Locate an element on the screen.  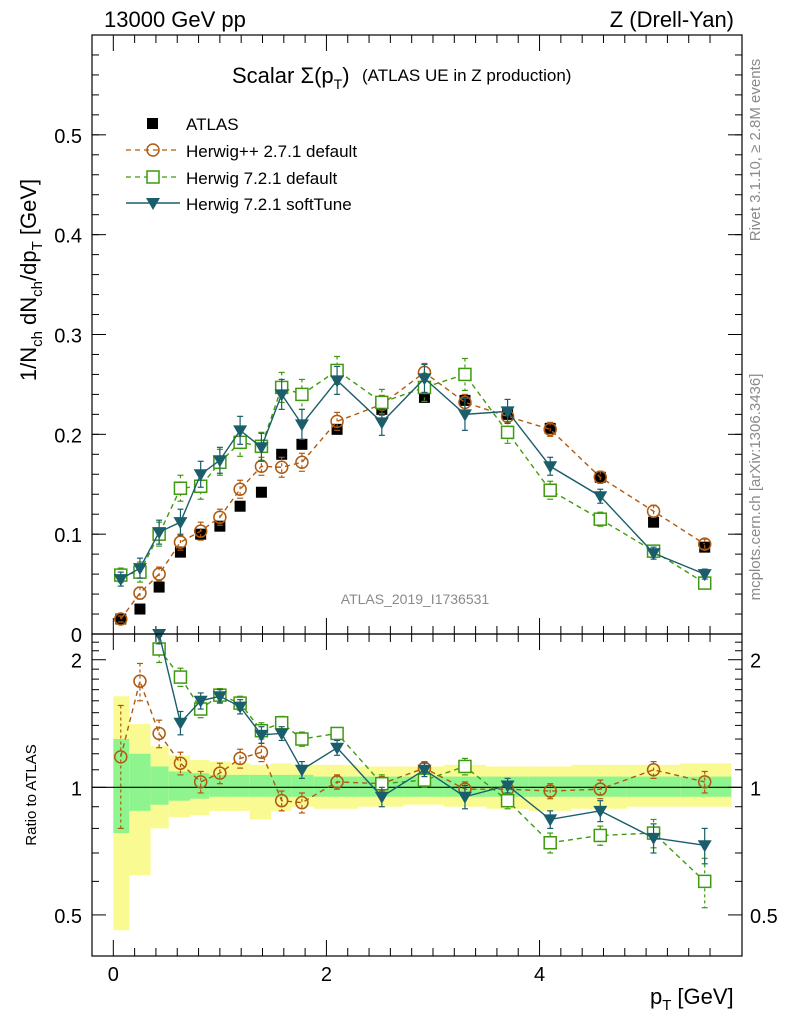
main-y-tick-label: 0.5 is located at coordinates (68, 137).